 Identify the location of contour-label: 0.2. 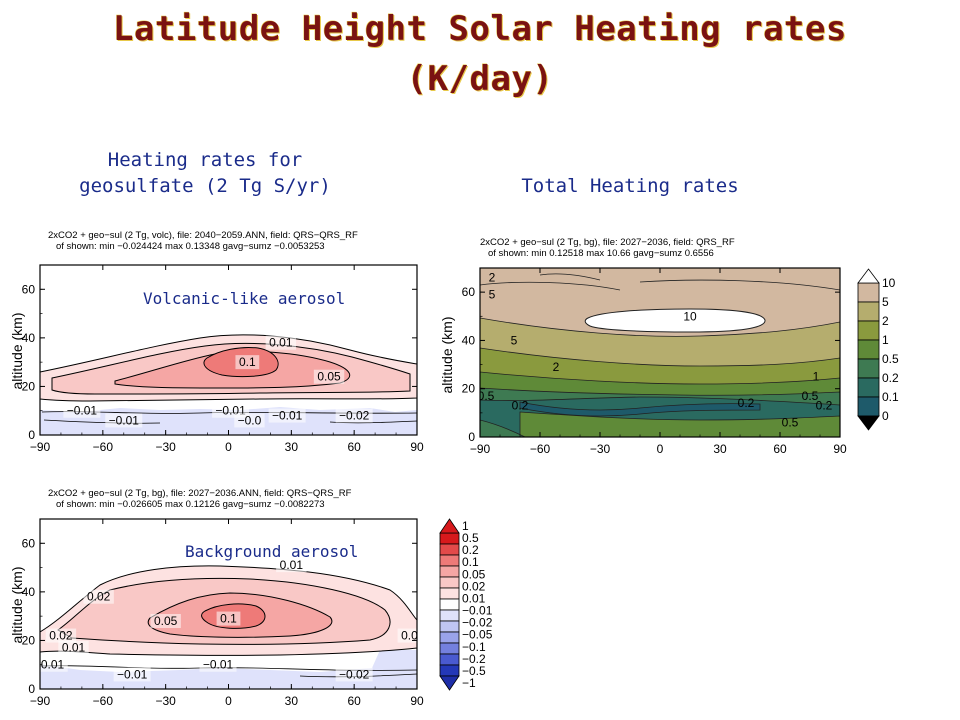
(746, 403).